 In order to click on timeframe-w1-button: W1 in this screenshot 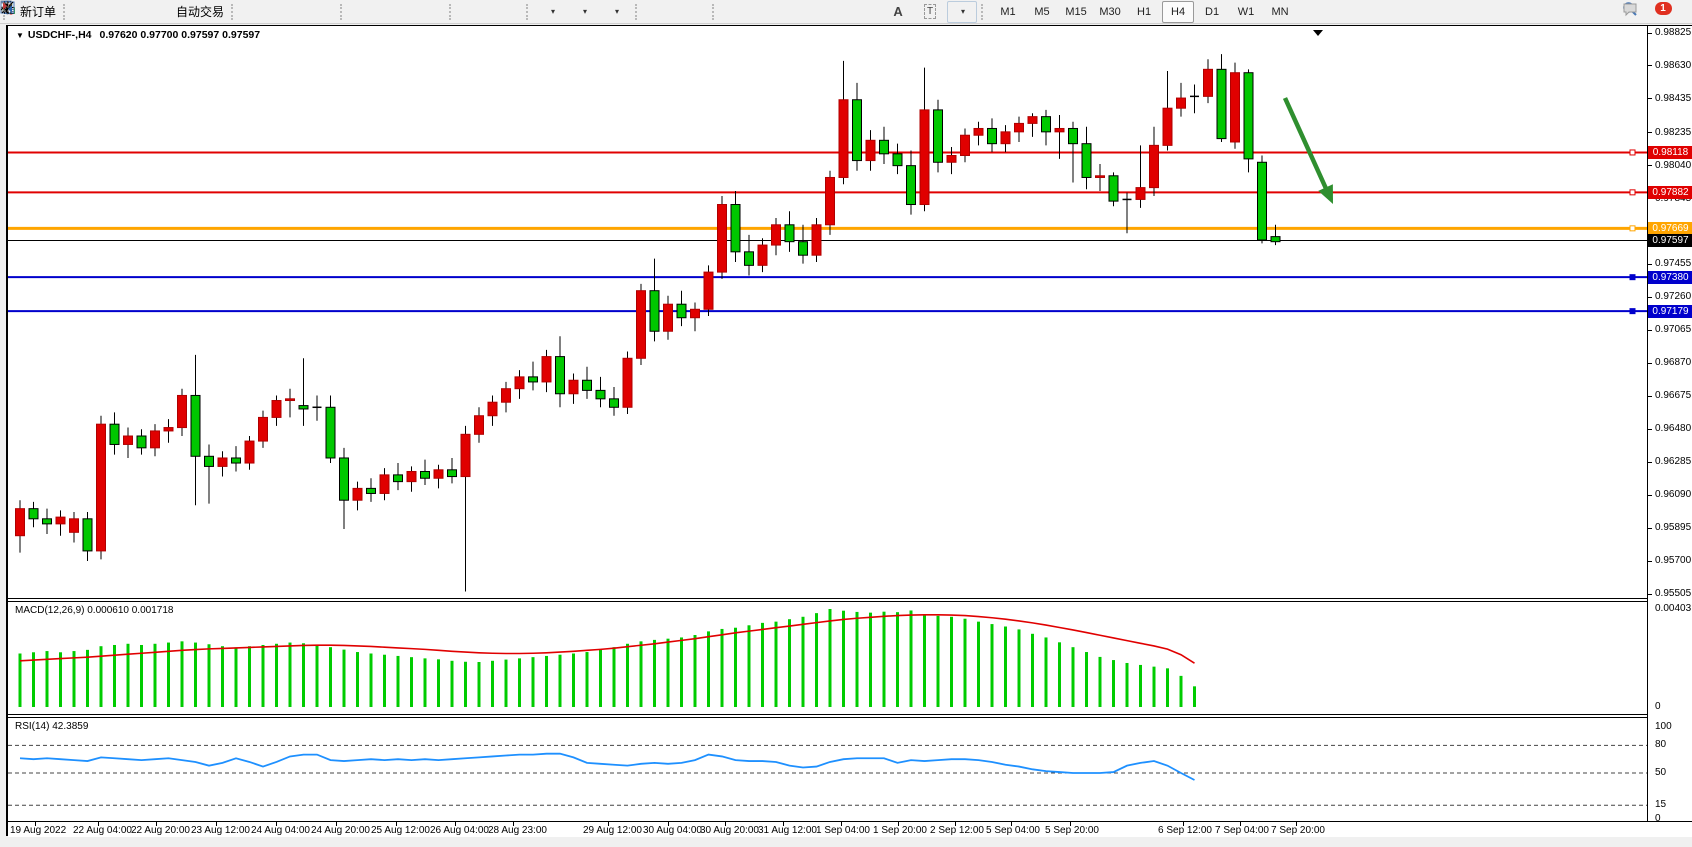, I will do `click(1246, 11)`.